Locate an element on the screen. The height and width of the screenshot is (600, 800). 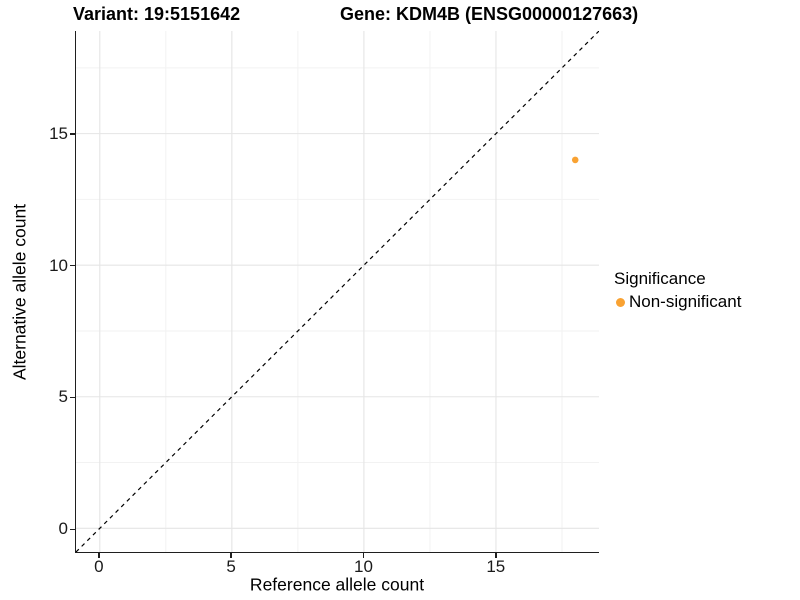
non-significant-point-icon is located at coordinates (620, 302).